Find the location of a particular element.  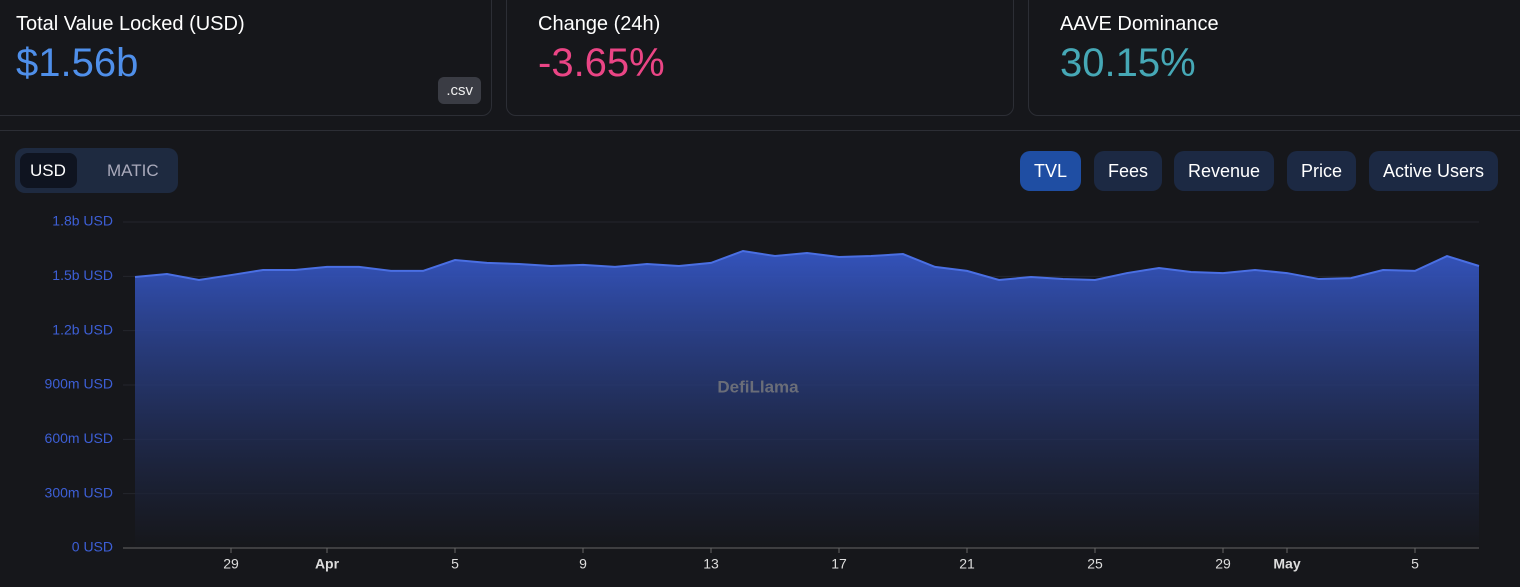

y-tick-label: 1.2b USD is located at coordinates (82, 329).